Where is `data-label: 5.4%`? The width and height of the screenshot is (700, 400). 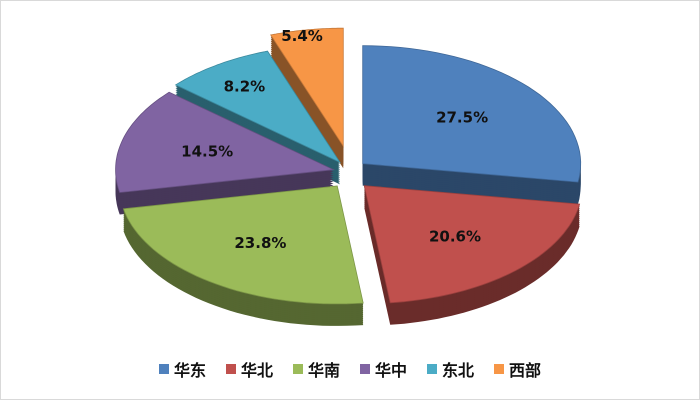 data-label: 5.4% is located at coordinates (302, 36).